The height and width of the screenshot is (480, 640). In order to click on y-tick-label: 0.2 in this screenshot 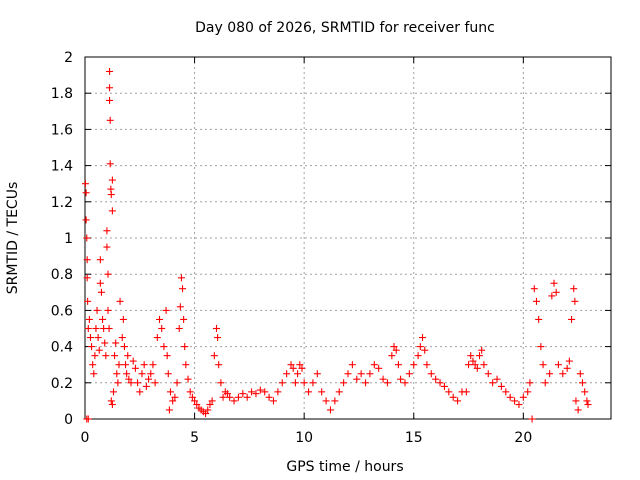, I will do `click(62, 384)`.